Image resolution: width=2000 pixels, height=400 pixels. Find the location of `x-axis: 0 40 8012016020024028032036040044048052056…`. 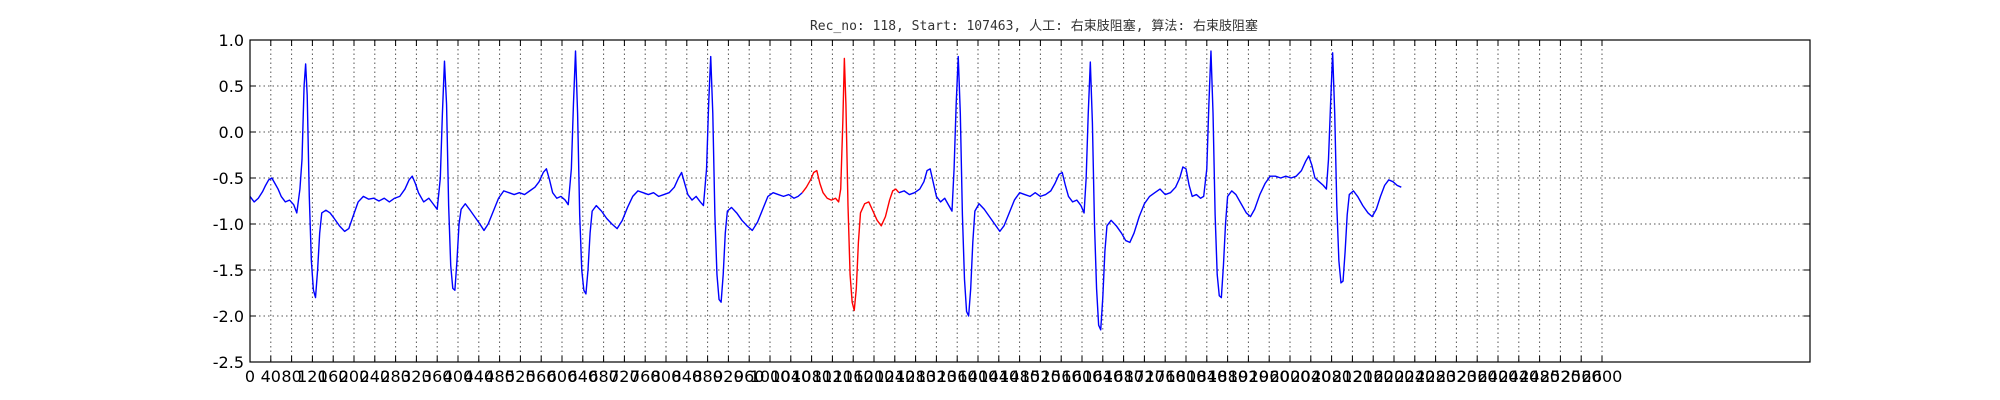

x-axis: 0 40 8012016020024028032036040044048052056… is located at coordinates (933, 376).